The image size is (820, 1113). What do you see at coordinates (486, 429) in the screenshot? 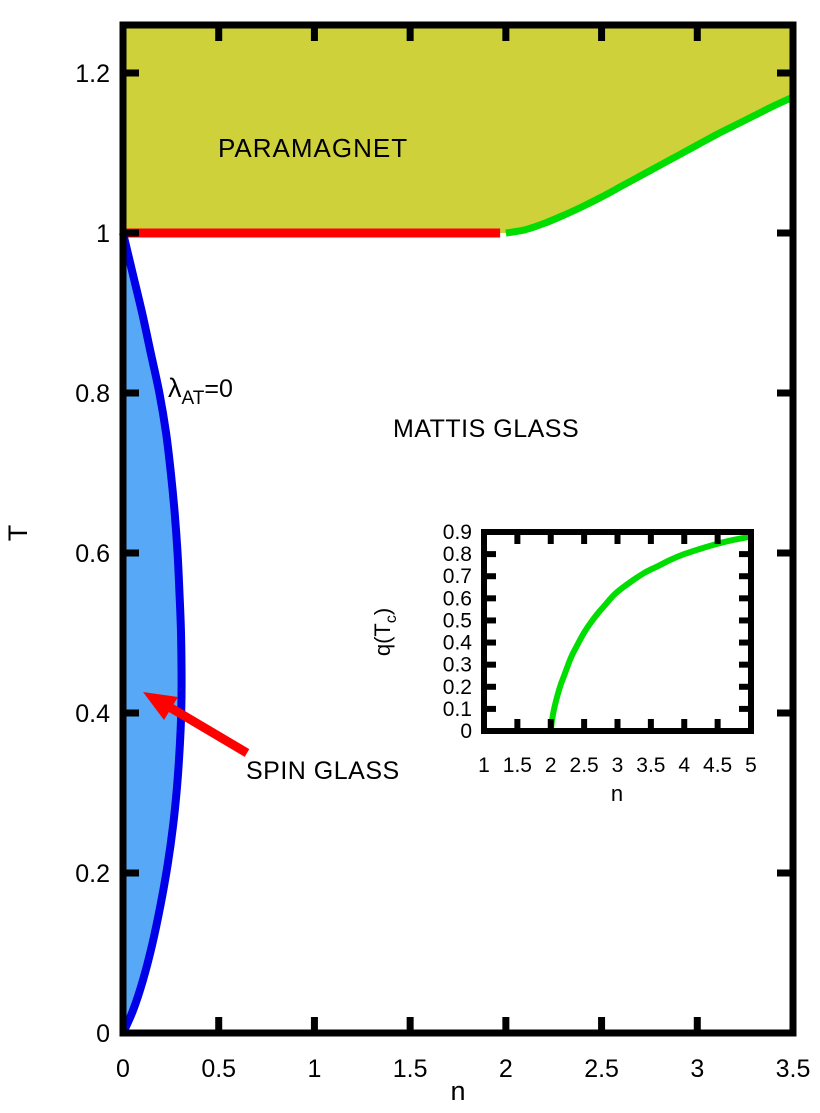
I see `mattis-glass-region-label: MATTIS GLASS` at bounding box center [486, 429].